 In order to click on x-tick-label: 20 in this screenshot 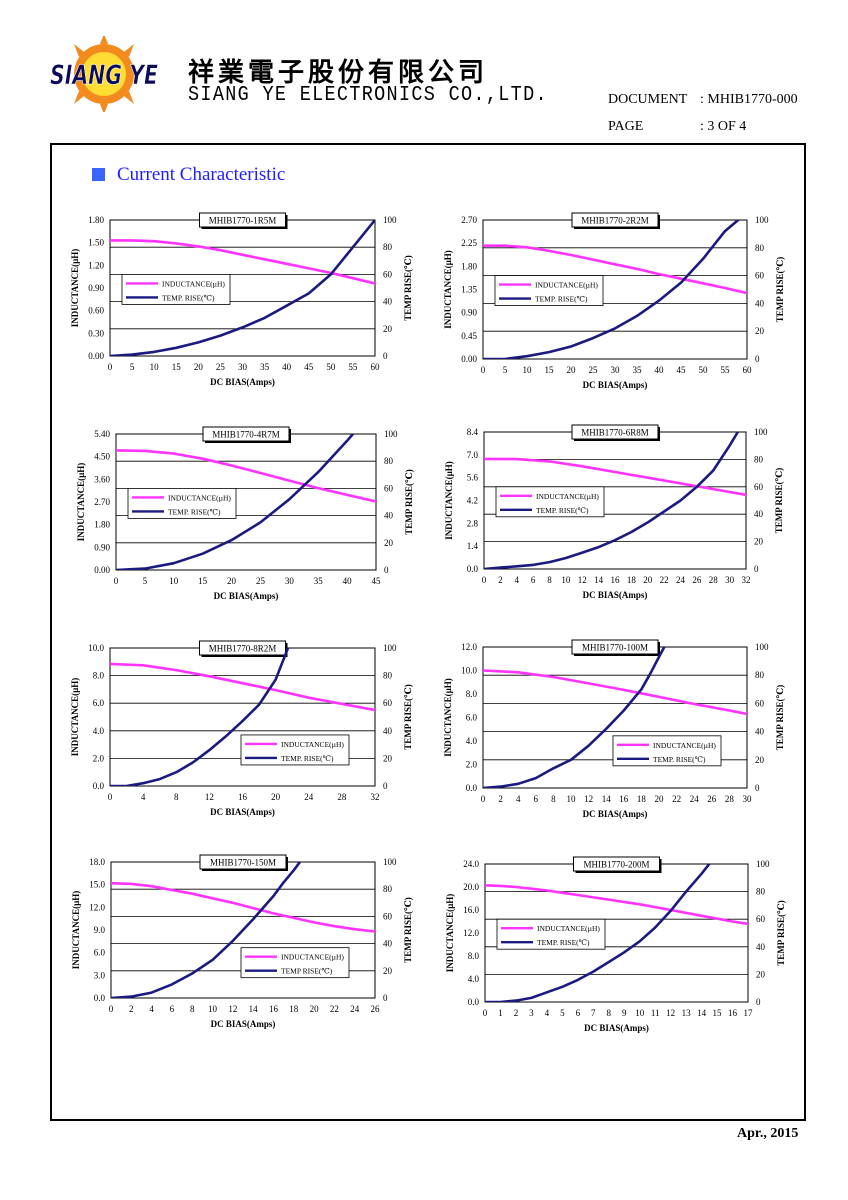, I will do `click(315, 1009)`.